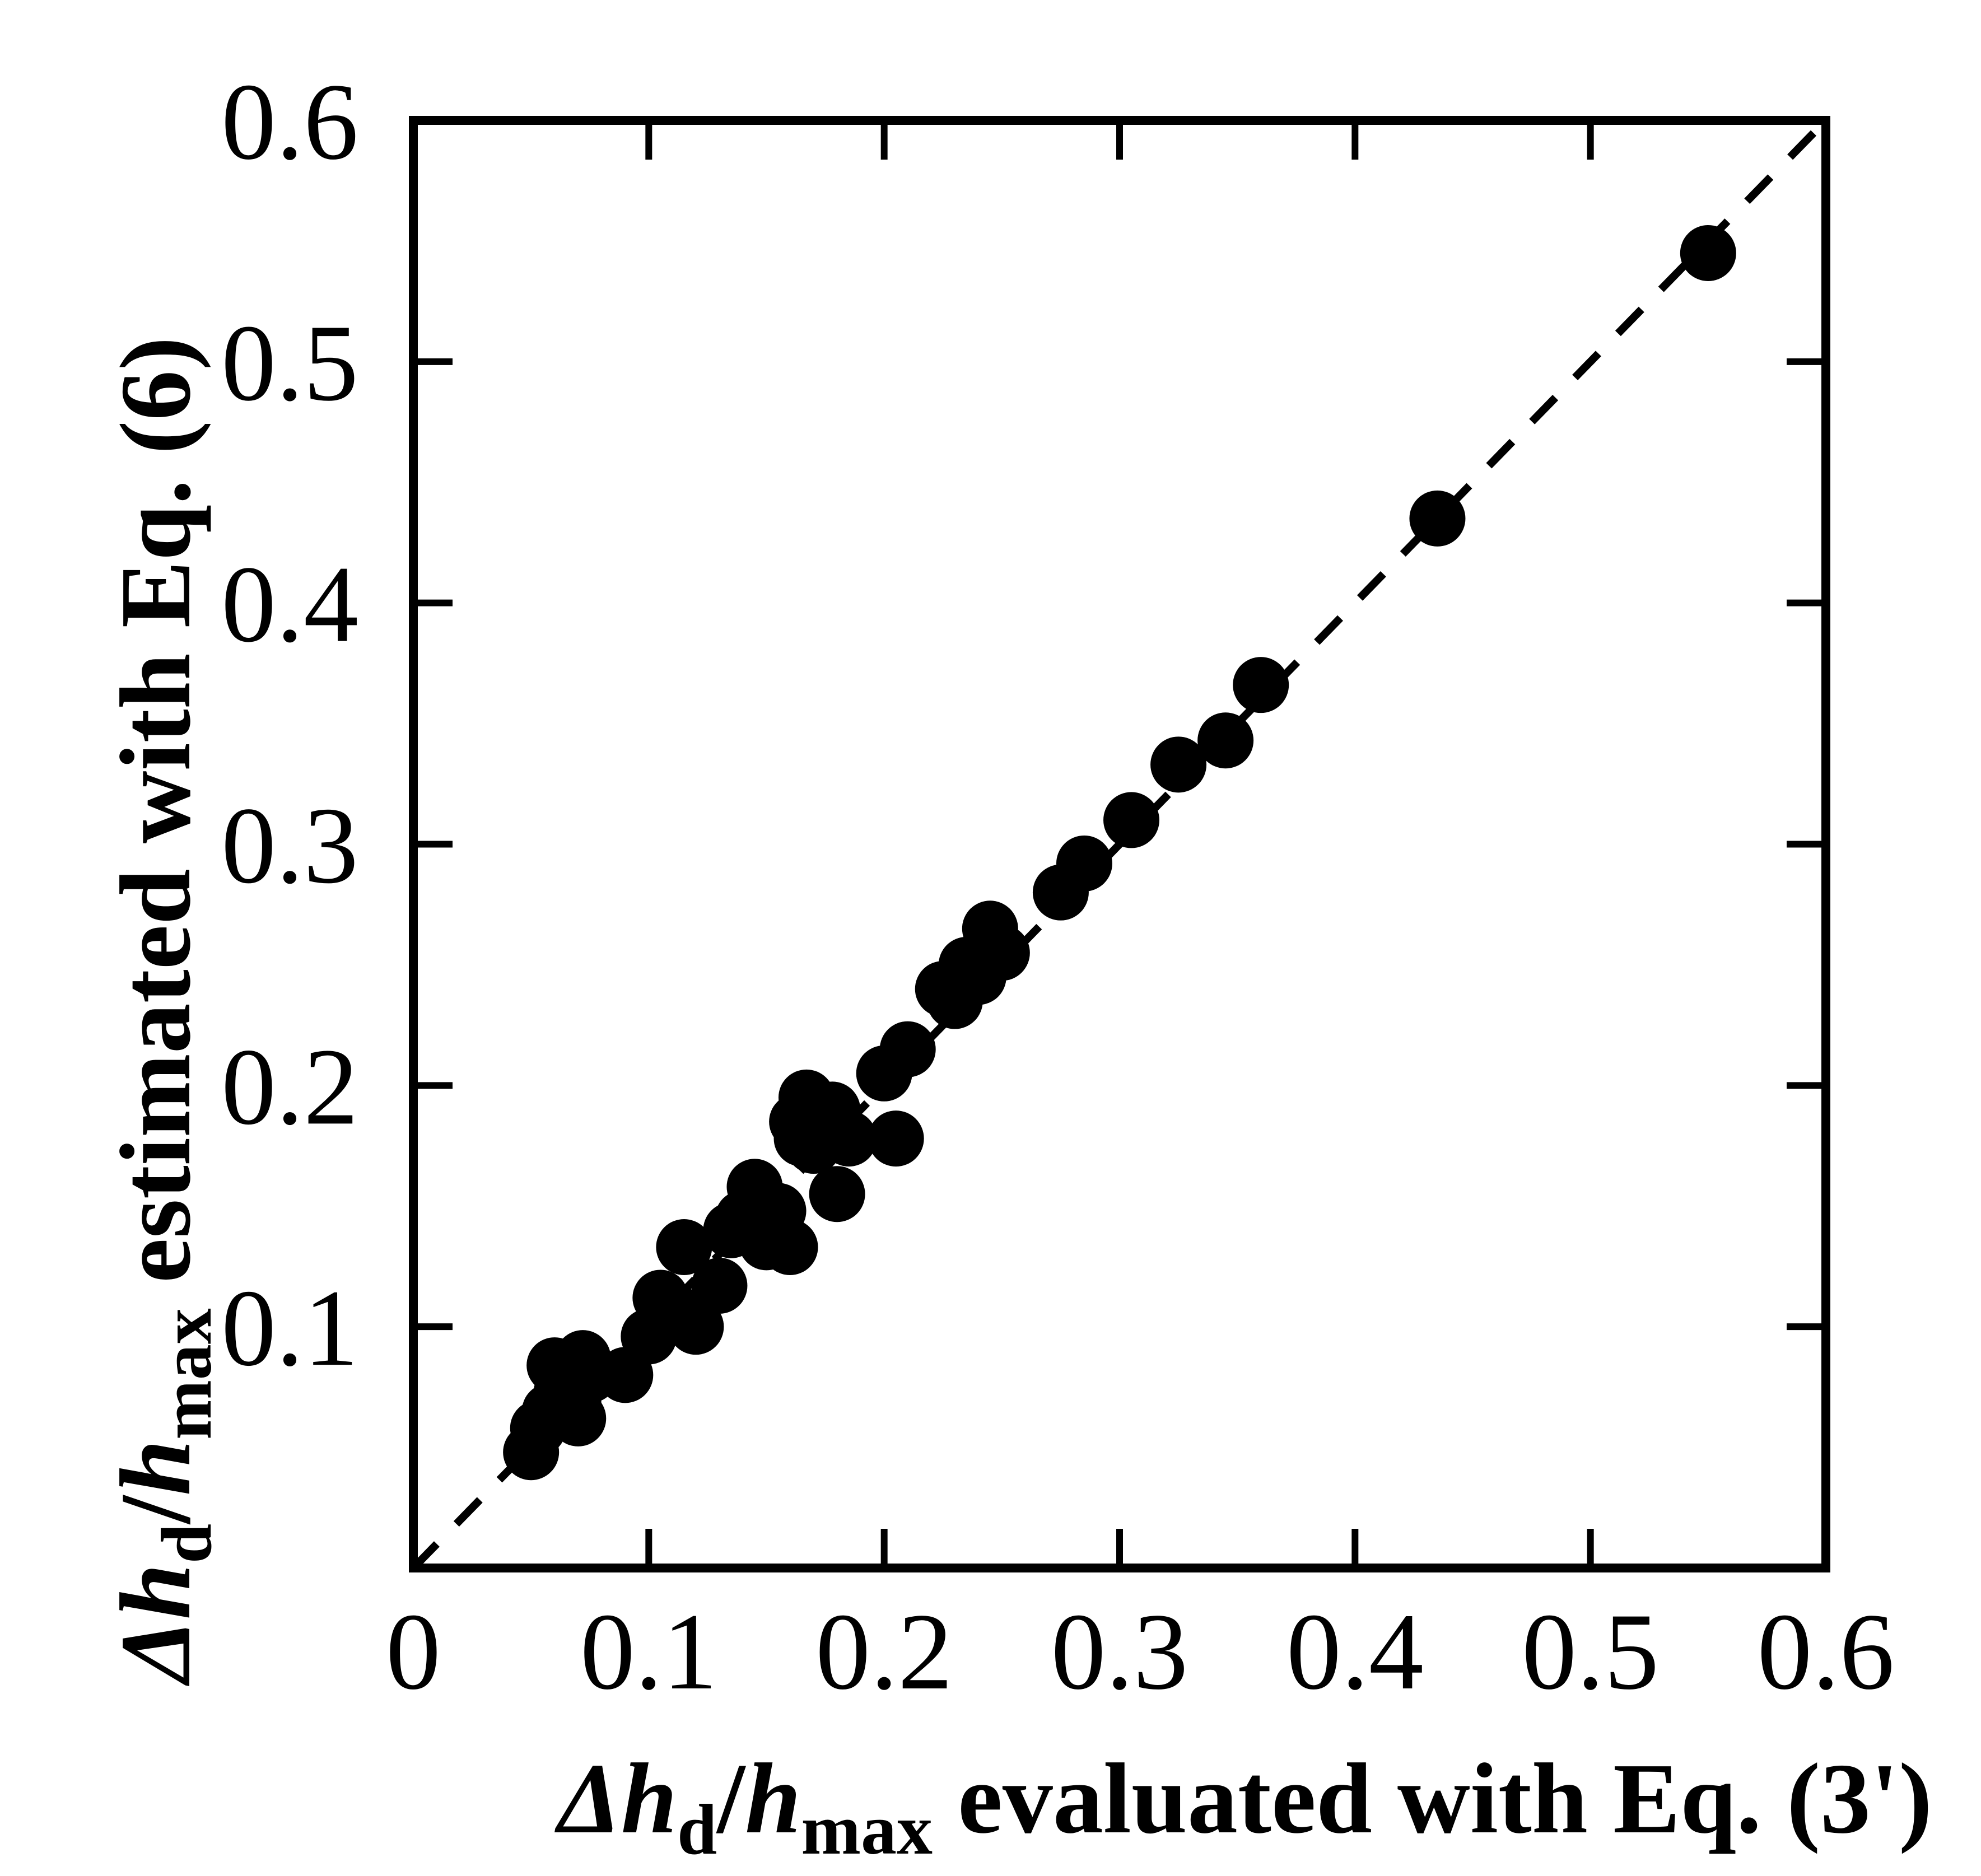  What do you see at coordinates (648, 1652) in the screenshot?
I see `x-tick-label: 0.1` at bounding box center [648, 1652].